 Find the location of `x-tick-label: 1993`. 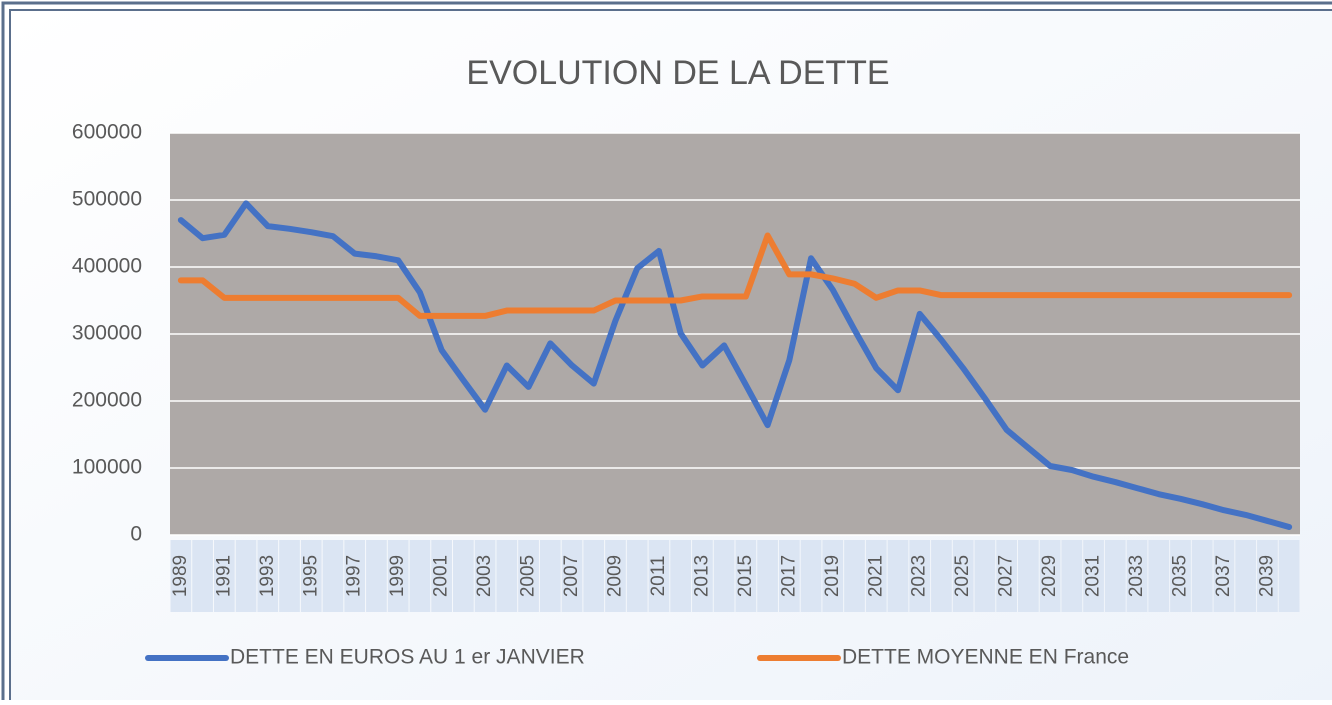

x-tick-label: 1993 is located at coordinates (267, 576).